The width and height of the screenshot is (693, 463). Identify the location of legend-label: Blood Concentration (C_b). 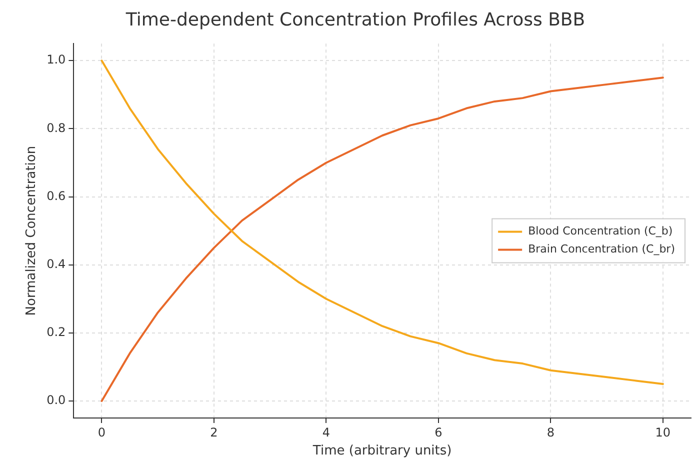
(600, 231).